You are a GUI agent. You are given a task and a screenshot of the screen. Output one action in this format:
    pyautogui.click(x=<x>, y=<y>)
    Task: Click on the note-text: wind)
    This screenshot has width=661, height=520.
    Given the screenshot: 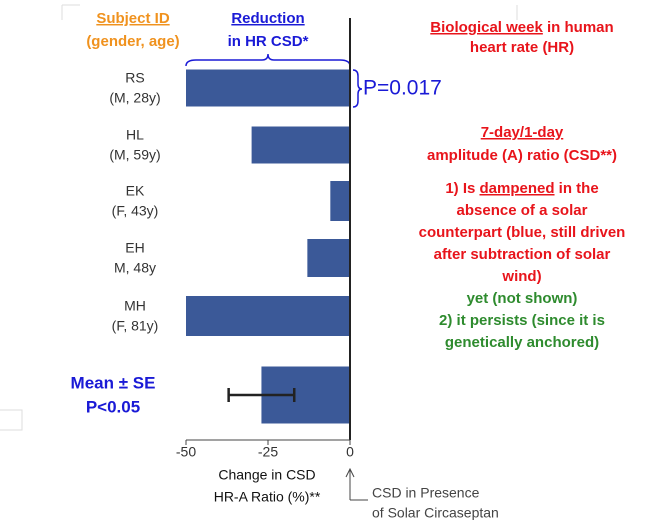 What is the action you would take?
    pyautogui.click(x=521, y=276)
    